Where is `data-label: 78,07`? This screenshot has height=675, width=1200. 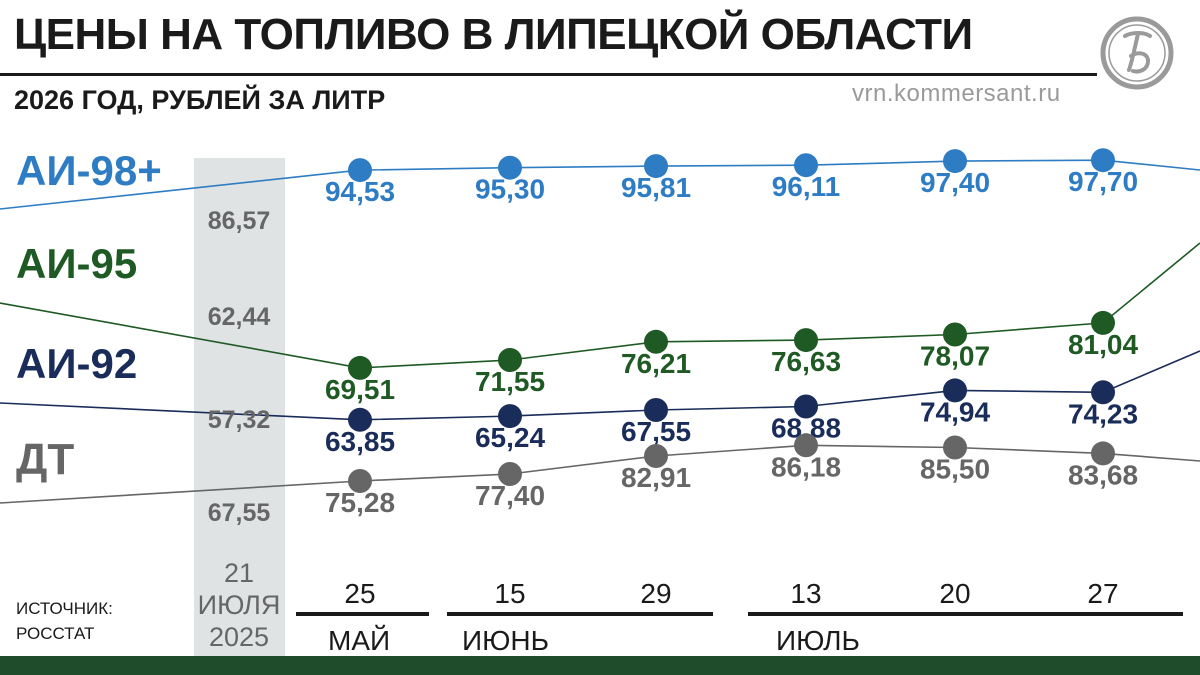 data-label: 78,07 is located at coordinates (955, 356).